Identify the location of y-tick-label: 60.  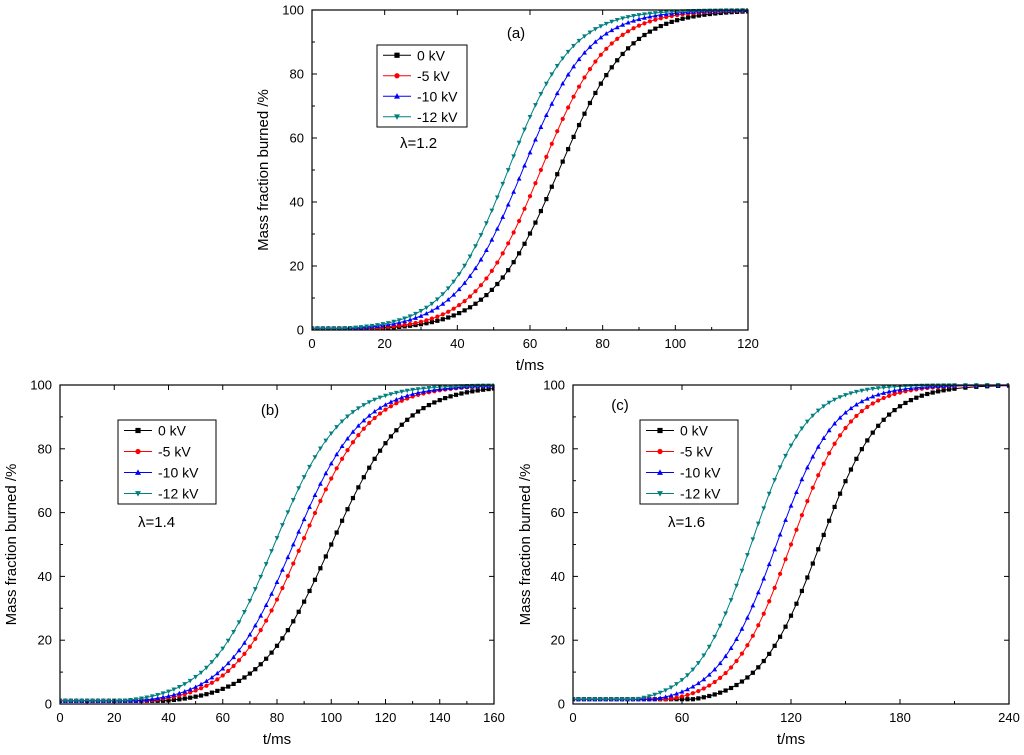
(45, 512).